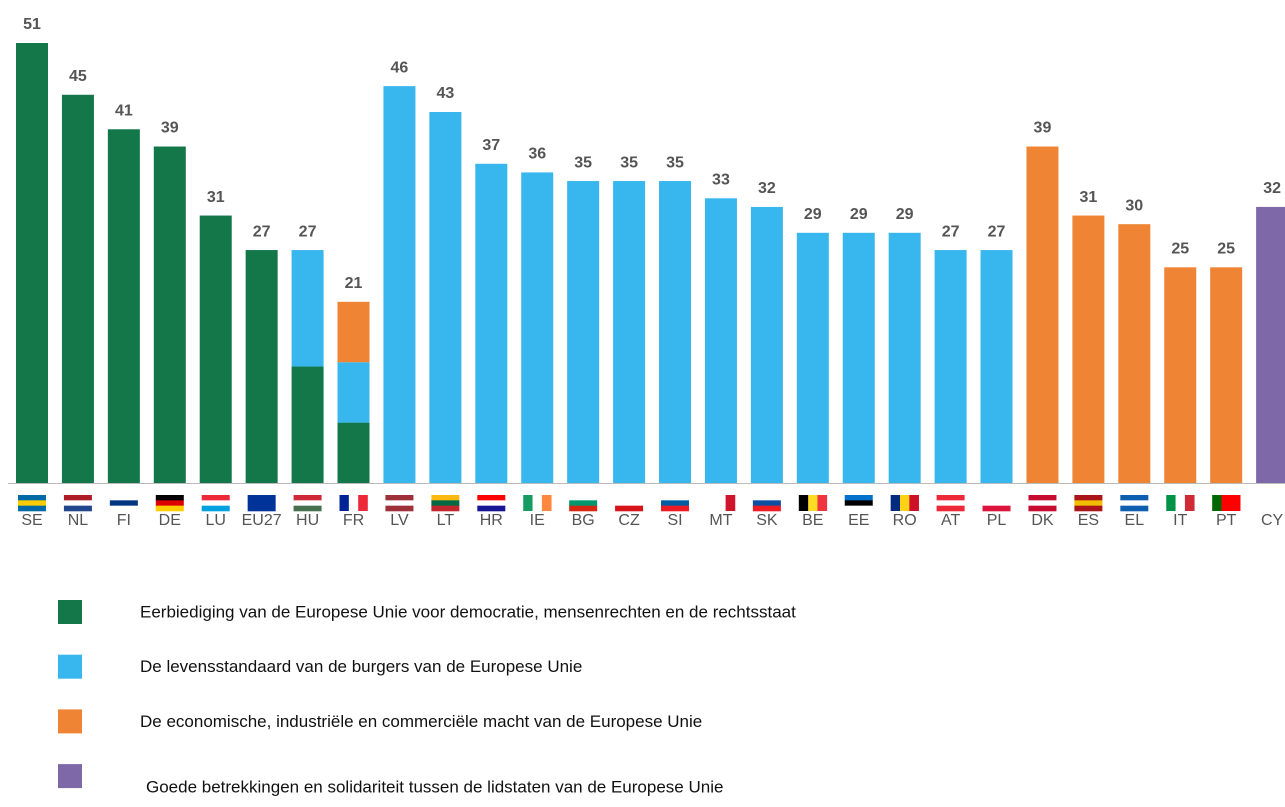 This screenshot has width=1285, height=807. I want to click on x-tick-label: FR, so click(353, 520).